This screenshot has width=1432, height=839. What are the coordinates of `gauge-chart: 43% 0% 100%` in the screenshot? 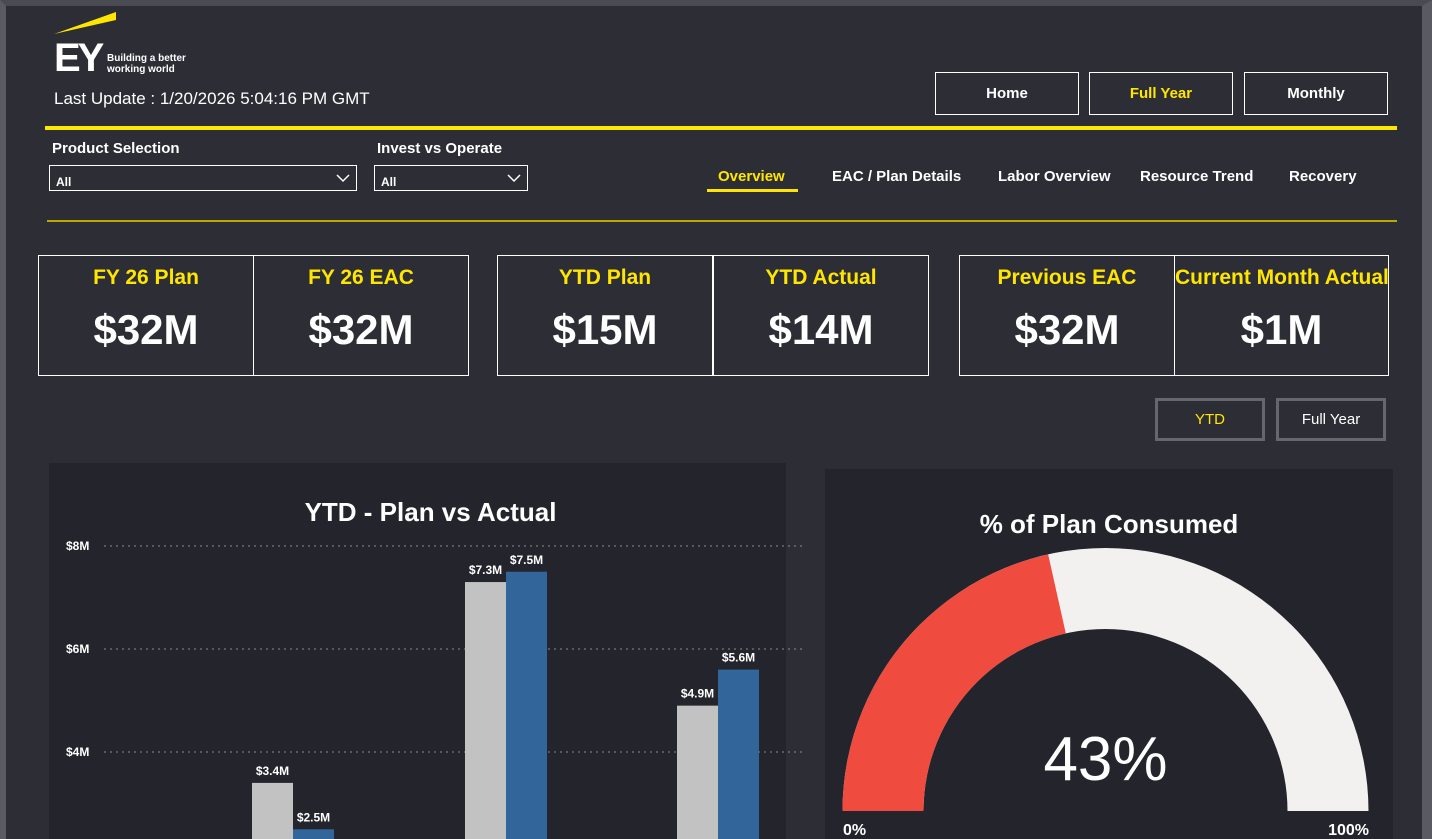 It's located at (1105, 693).